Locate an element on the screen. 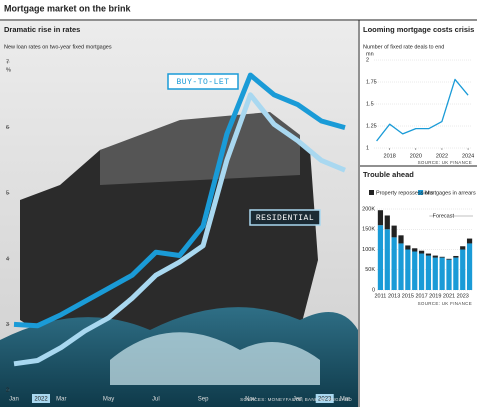 The height and width of the screenshot is (407, 477). y-tick-label: 4 is located at coordinates (7, 259).